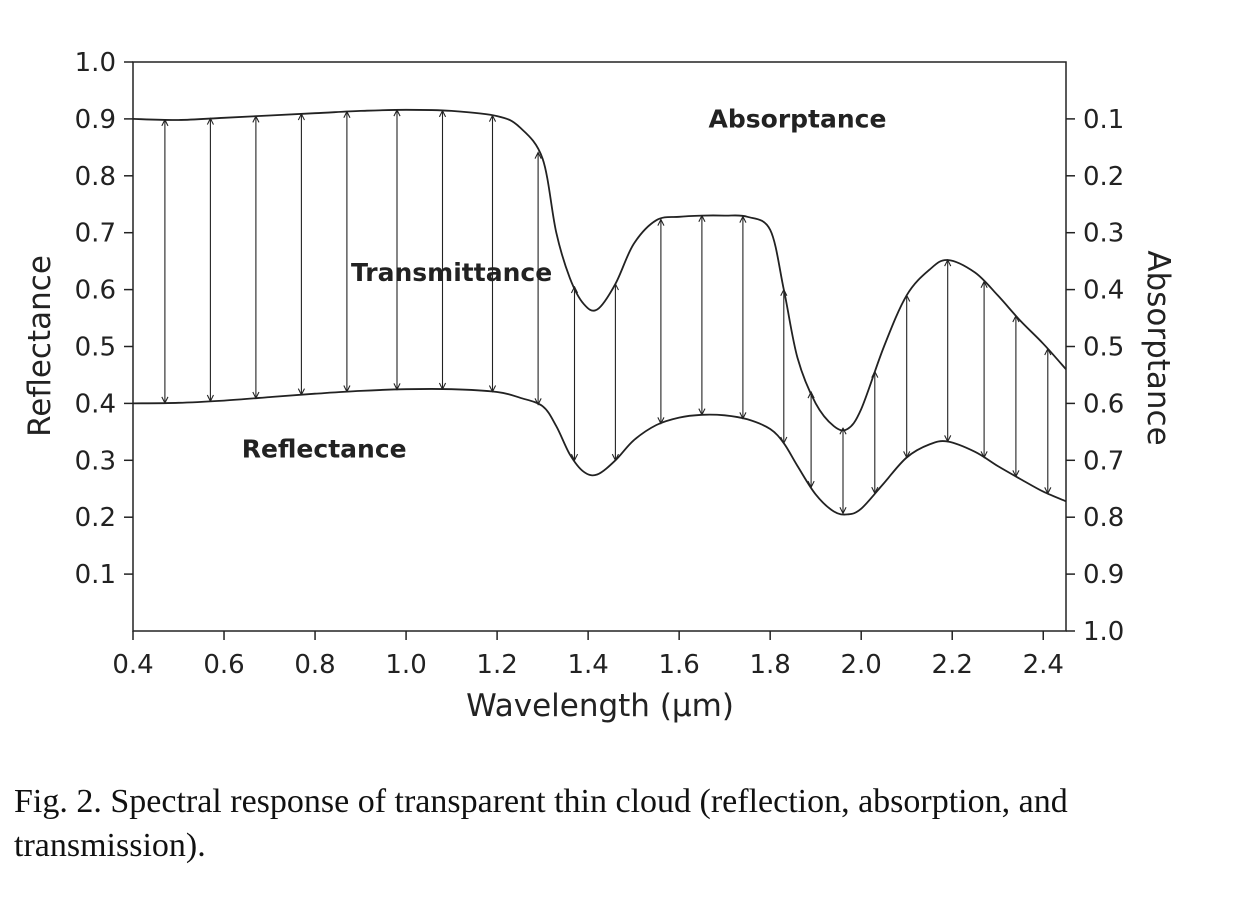  I want to click on lower-curve, so click(599, 452).